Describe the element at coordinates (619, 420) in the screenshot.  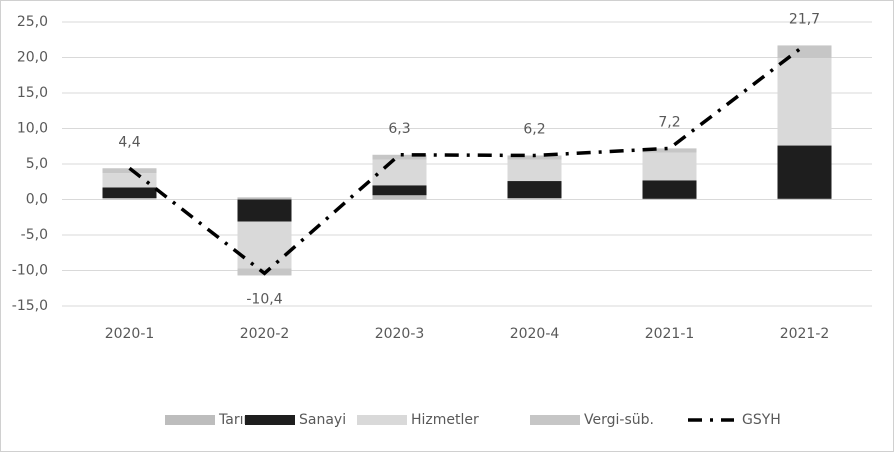
I see `legend-label: Vergi-süb.` at that location.